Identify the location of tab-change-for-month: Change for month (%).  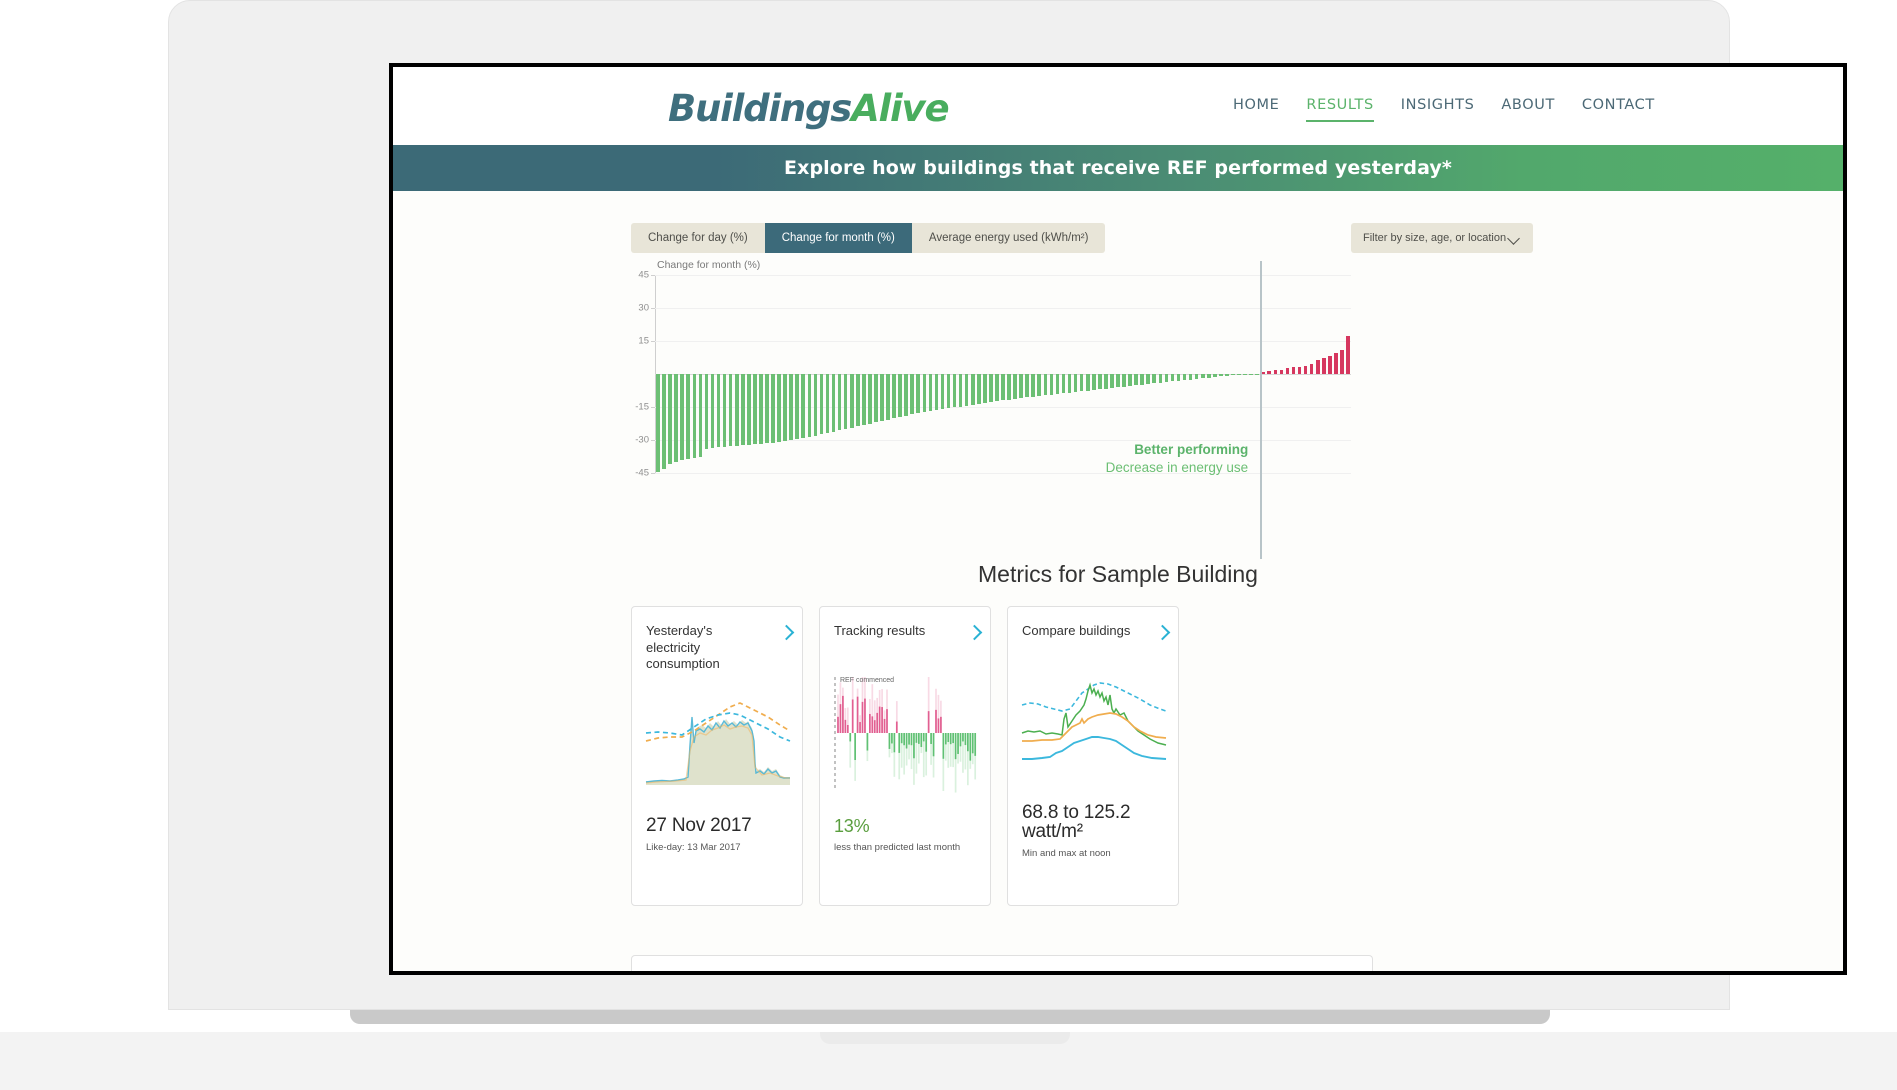
(838, 238).